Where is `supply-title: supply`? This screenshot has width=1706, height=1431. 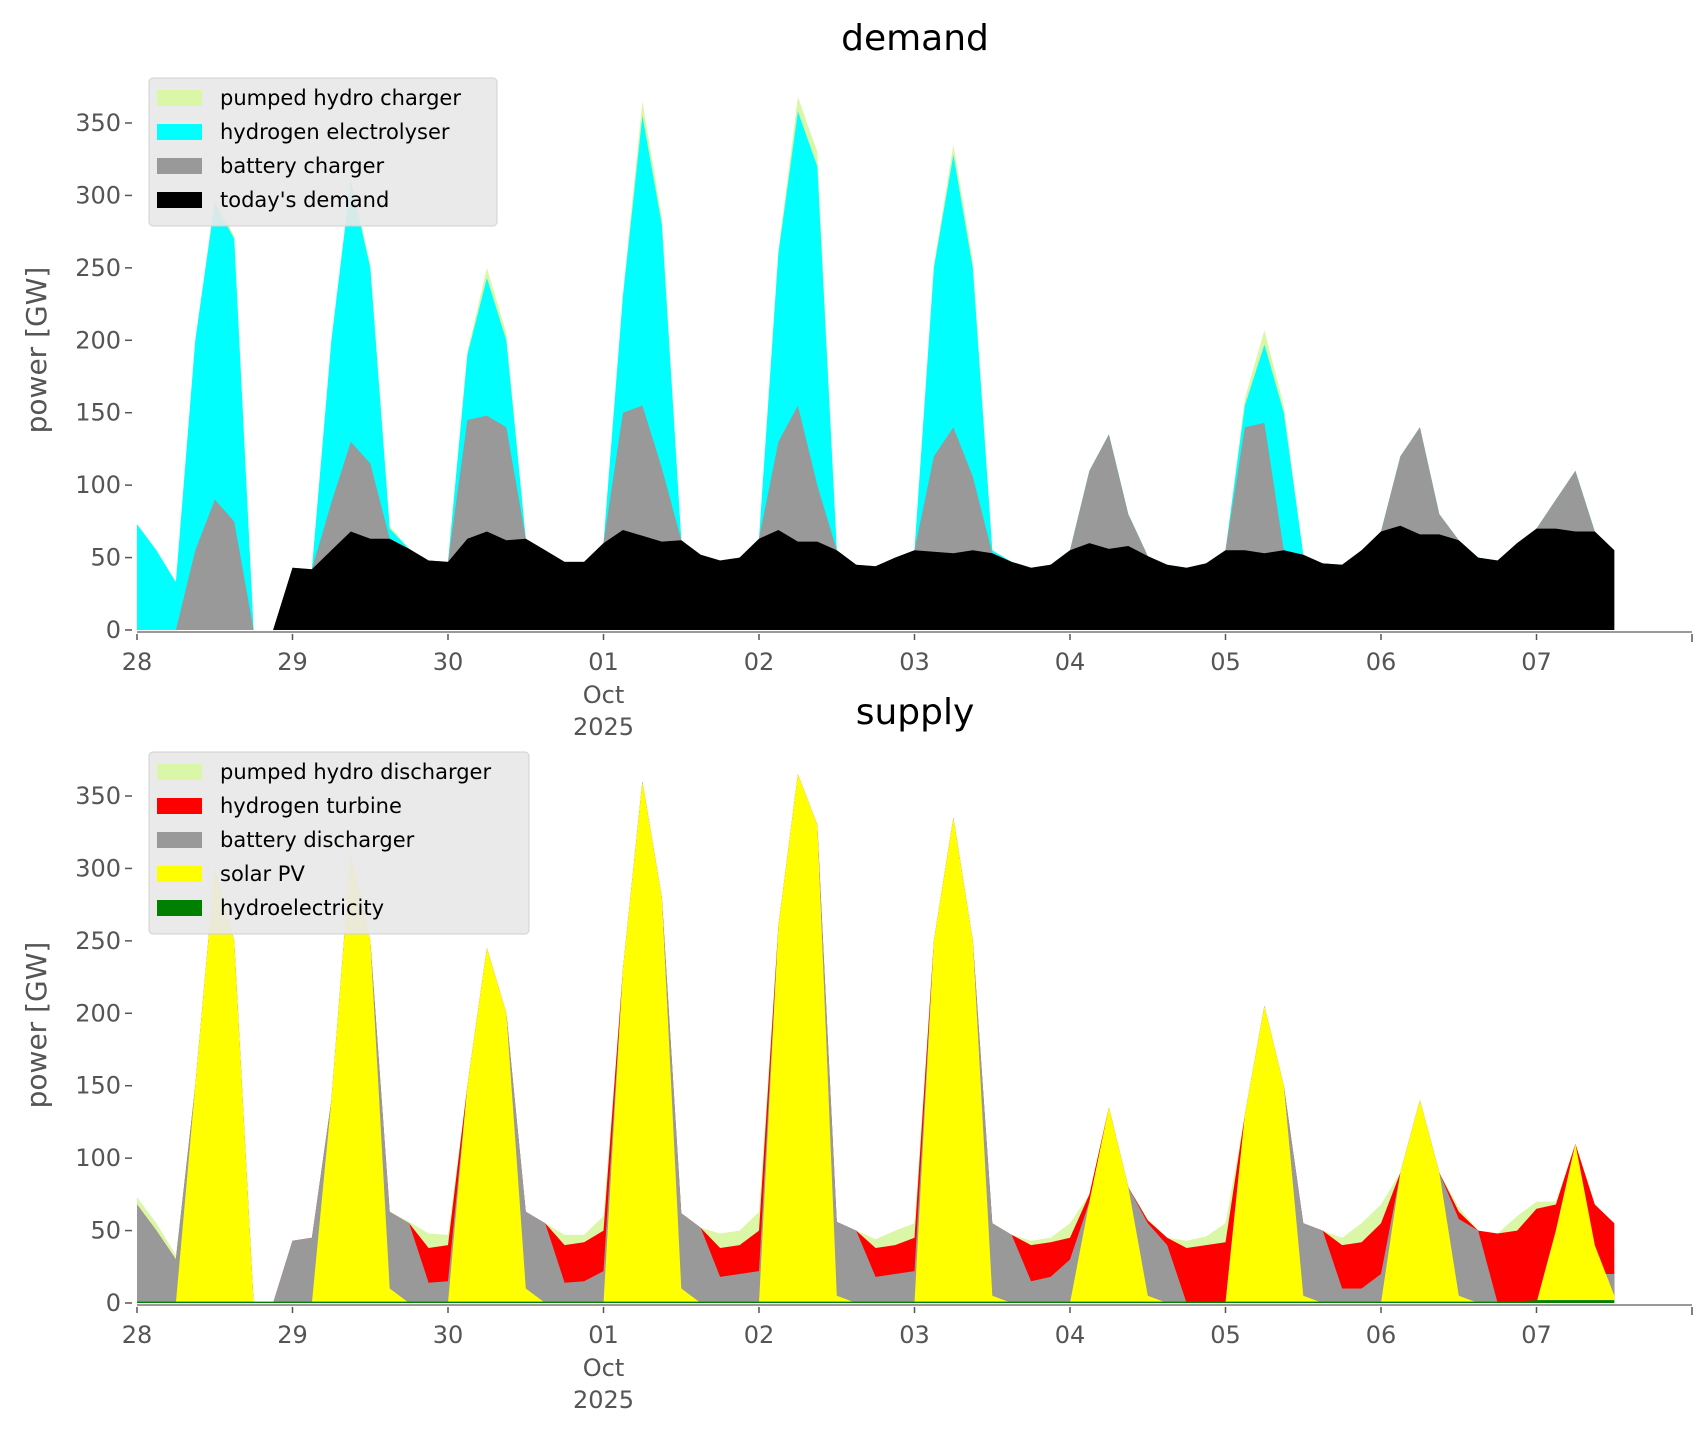 supply-title: supply is located at coordinates (915, 712).